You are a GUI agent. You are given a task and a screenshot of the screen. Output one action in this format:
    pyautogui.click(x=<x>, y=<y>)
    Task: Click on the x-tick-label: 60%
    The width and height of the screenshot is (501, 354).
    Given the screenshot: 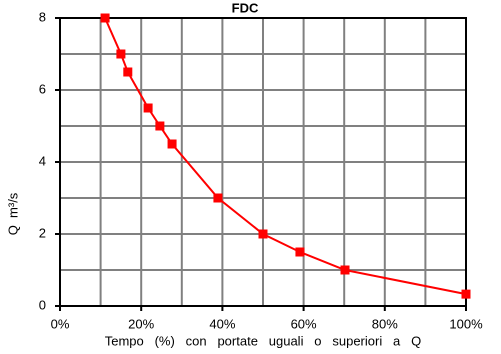 What is the action you would take?
    pyautogui.click(x=304, y=323)
    